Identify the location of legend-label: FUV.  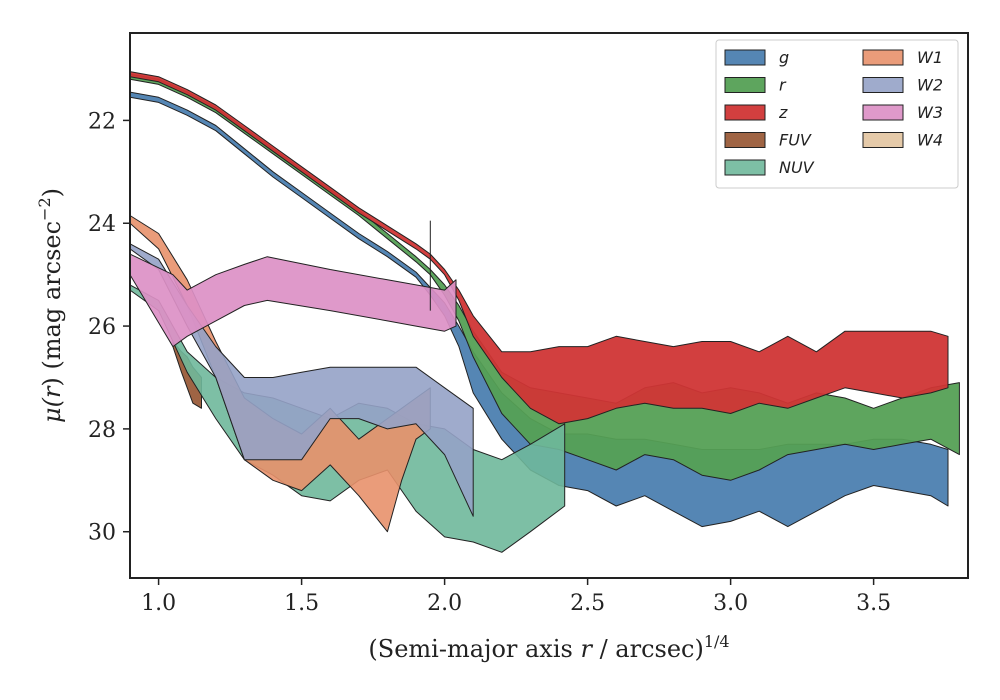
(795, 140).